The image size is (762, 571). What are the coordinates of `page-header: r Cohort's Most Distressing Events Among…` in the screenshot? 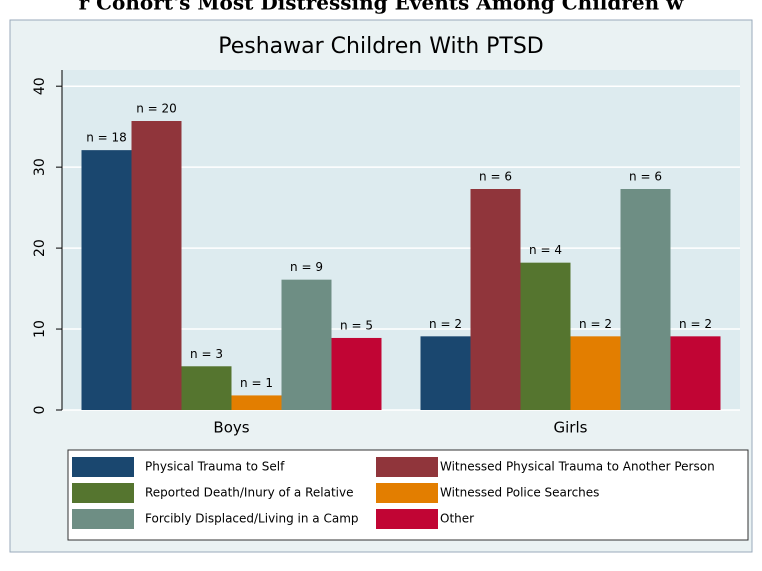 It's located at (382, 7).